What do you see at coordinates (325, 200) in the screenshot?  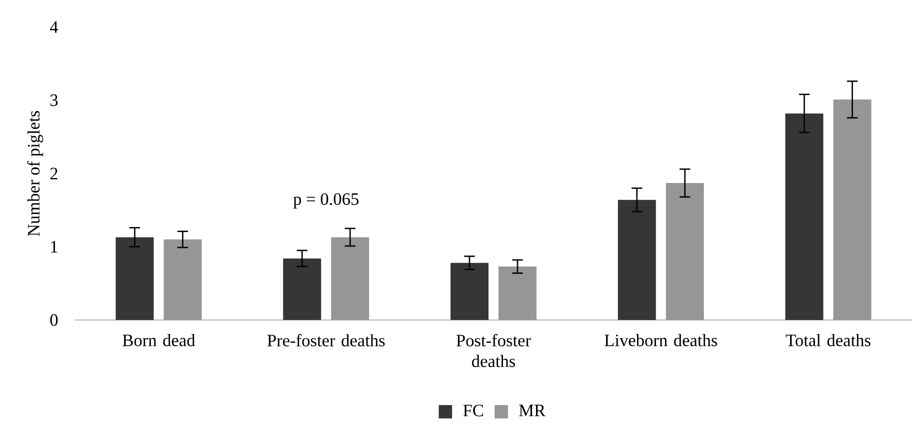 I see `annotation: p = 0.065` at bounding box center [325, 200].